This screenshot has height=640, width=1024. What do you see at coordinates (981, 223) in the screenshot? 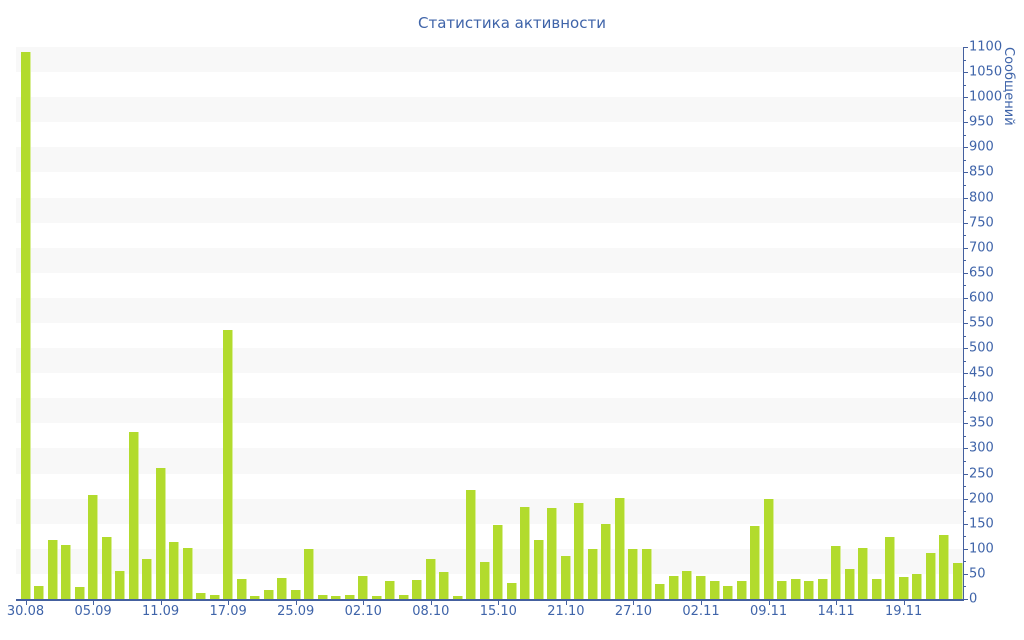
I see `y-axis-tick-label: 750` at bounding box center [981, 223].